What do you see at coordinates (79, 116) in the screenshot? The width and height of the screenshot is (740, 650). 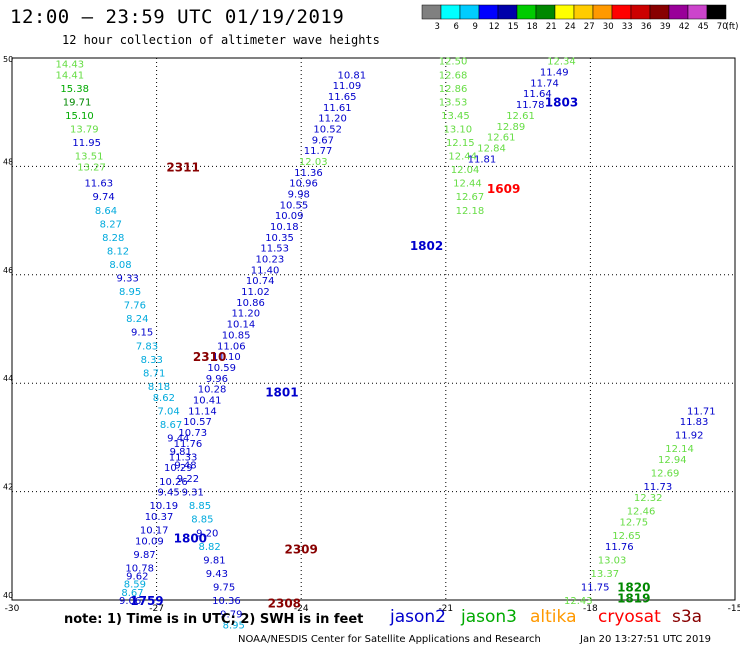 I see `data-point-label: 15.10` at bounding box center [79, 116].